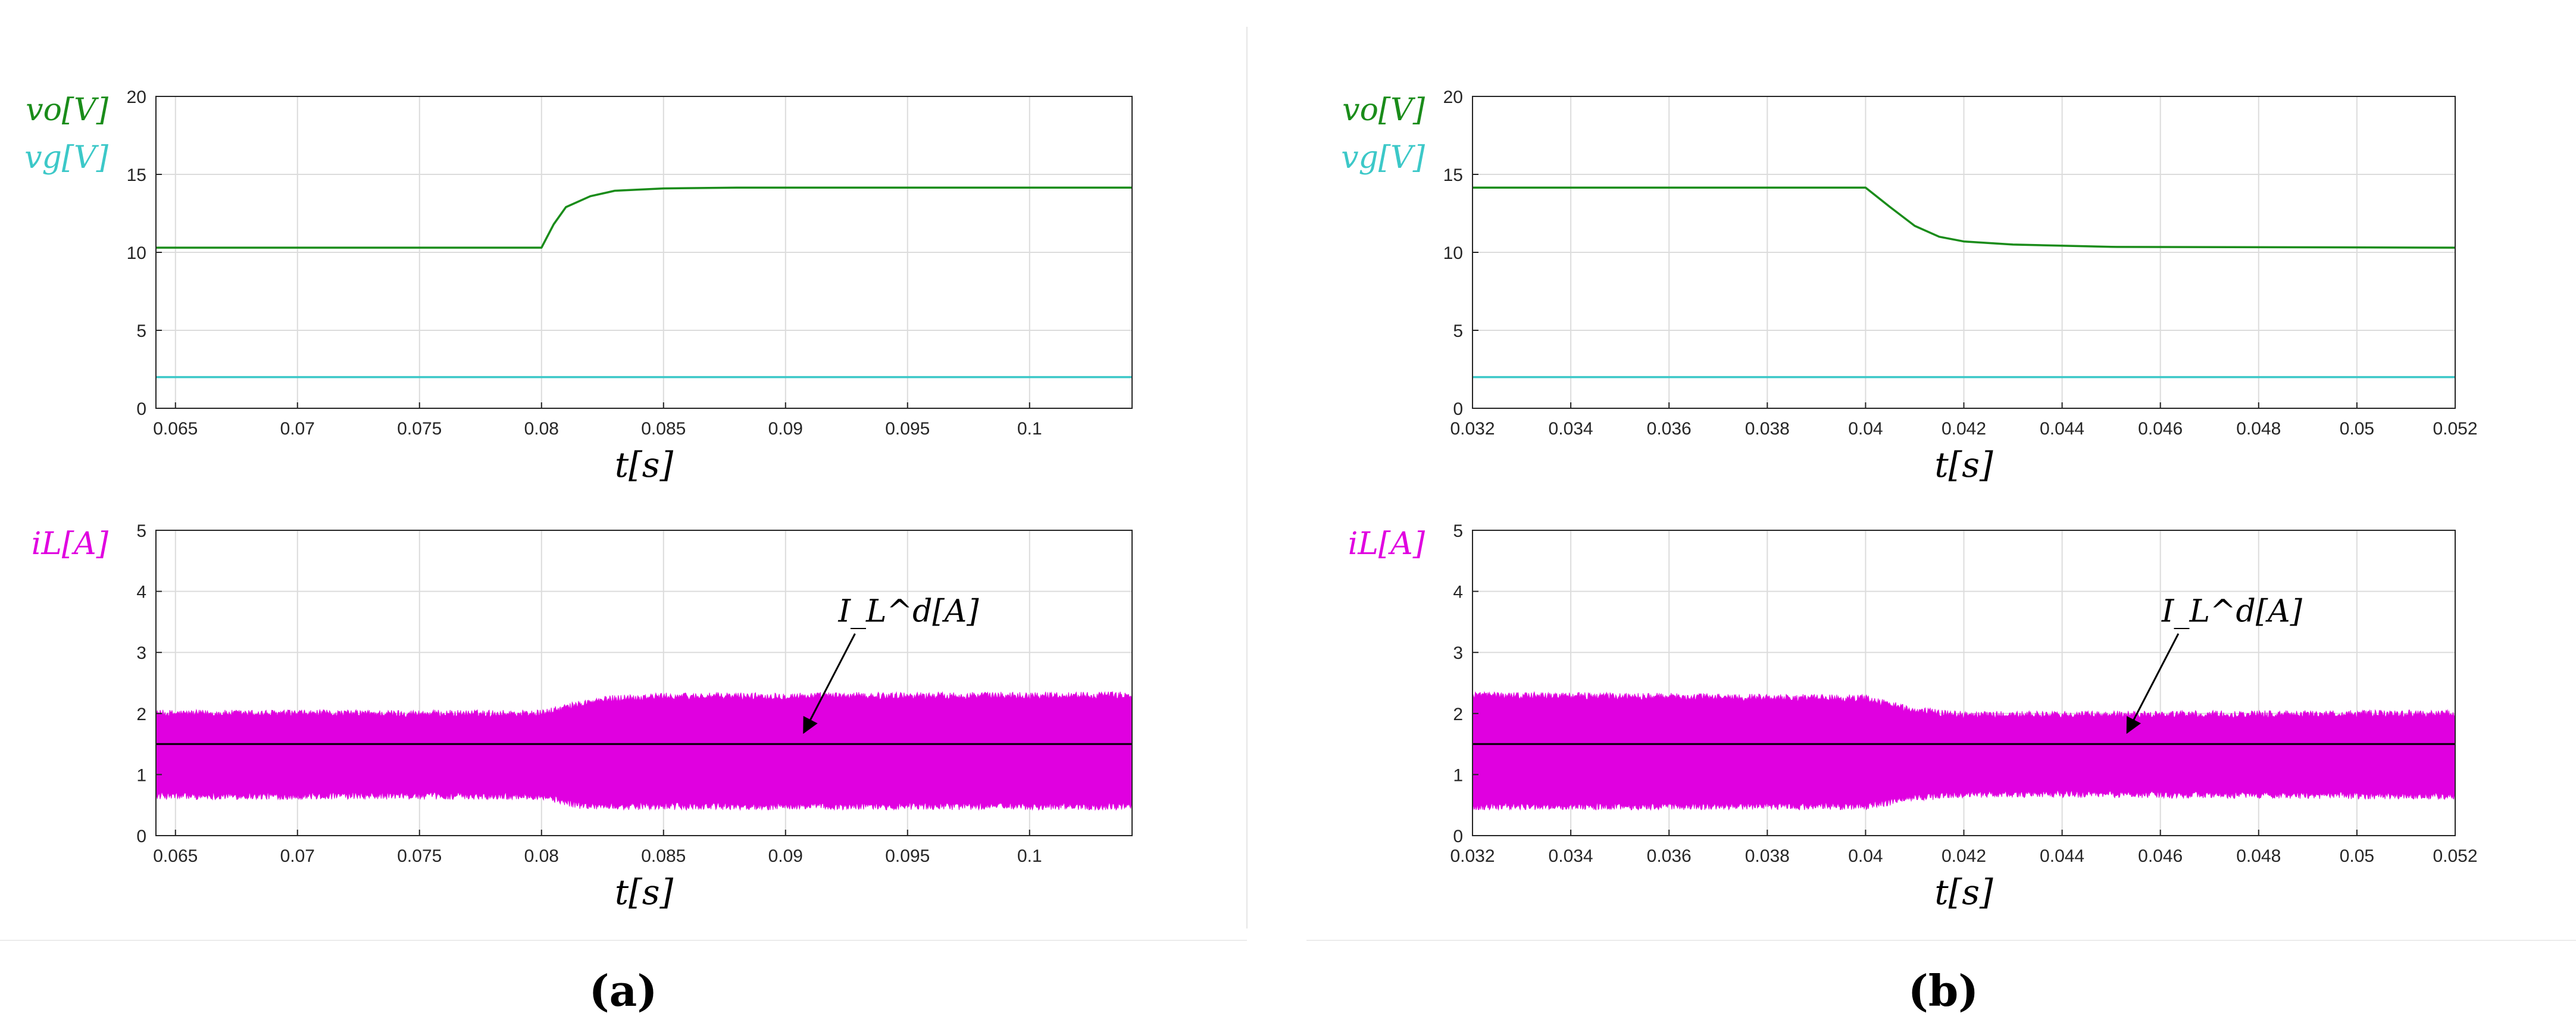 The height and width of the screenshot is (1035, 2576). I want to click on current-ripple-band, so click(644, 750).